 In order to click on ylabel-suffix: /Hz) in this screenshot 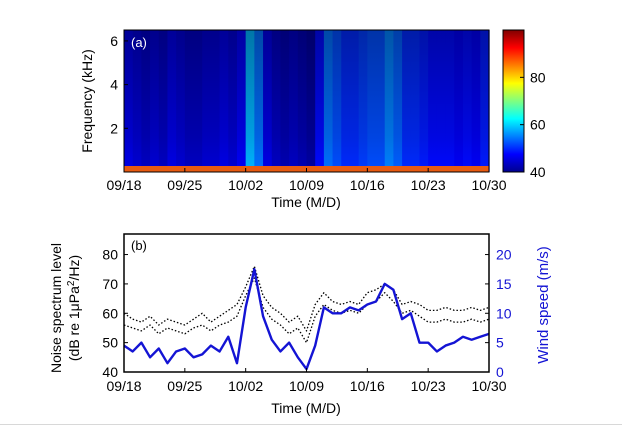, I will do `click(74, 268)`.